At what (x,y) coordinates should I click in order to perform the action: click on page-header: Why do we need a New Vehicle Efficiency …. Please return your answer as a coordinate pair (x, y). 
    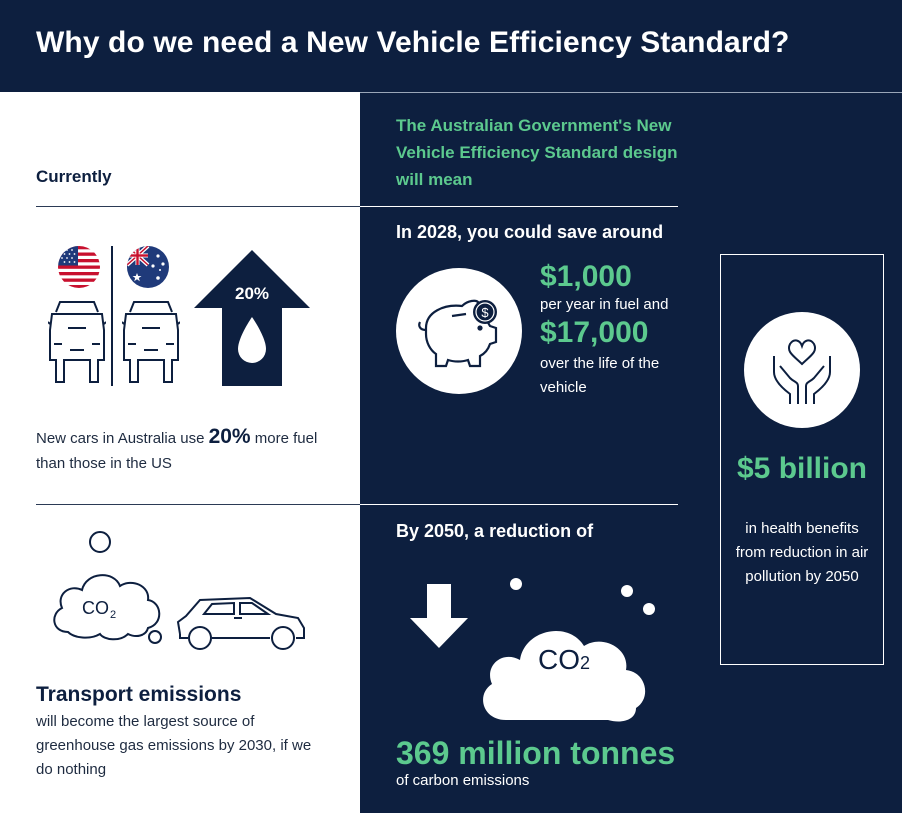
    Looking at the image, I should click on (451, 46).